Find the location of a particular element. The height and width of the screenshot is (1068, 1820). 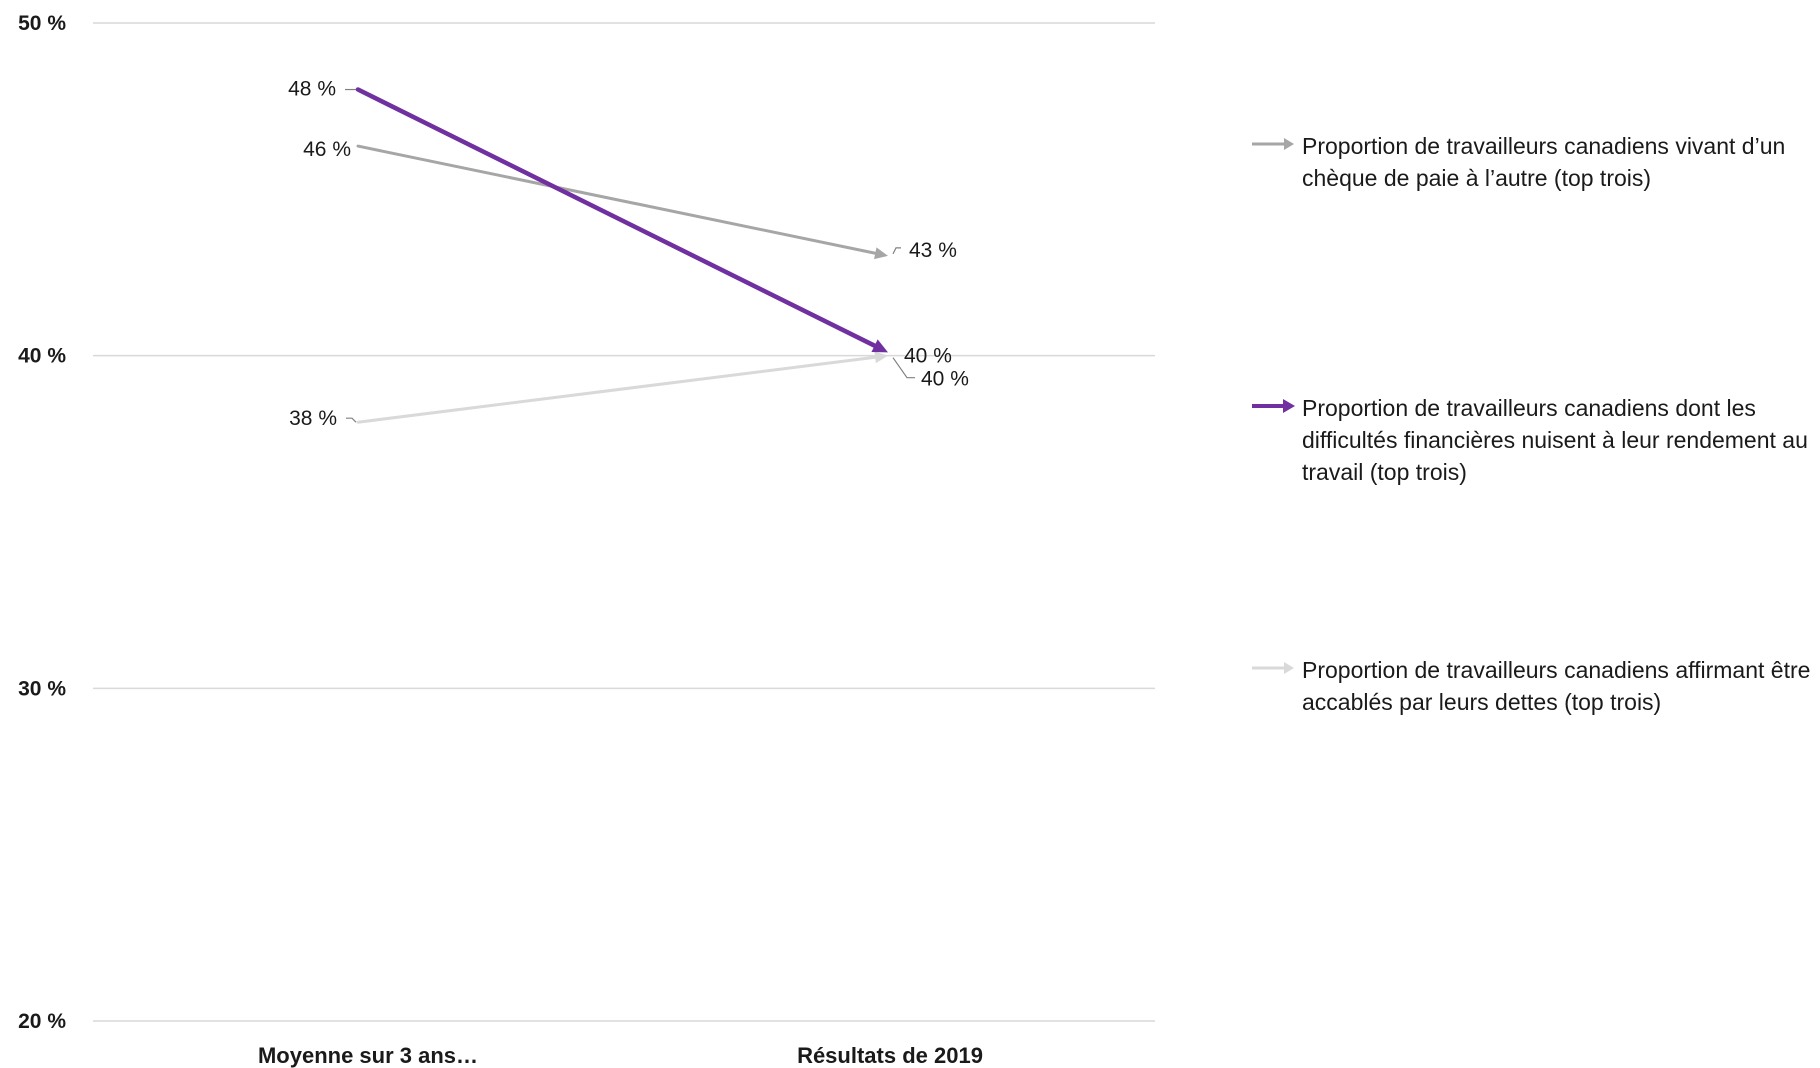

x-axis: Moyenne sur 3 ans… Résultats de 2019 is located at coordinates (620, 1055).